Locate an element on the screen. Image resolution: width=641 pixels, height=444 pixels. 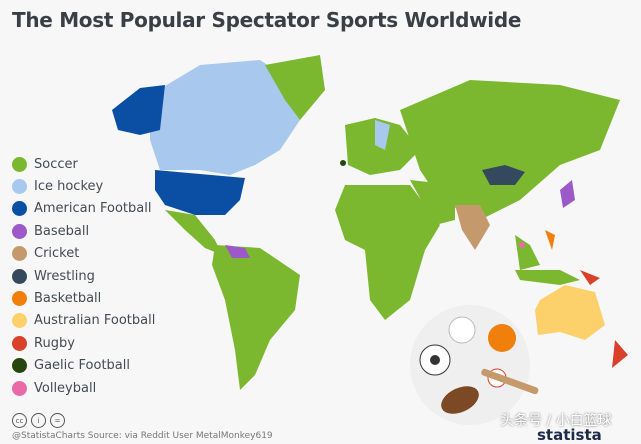
american-football-icon is located at coordinates (460, 400).